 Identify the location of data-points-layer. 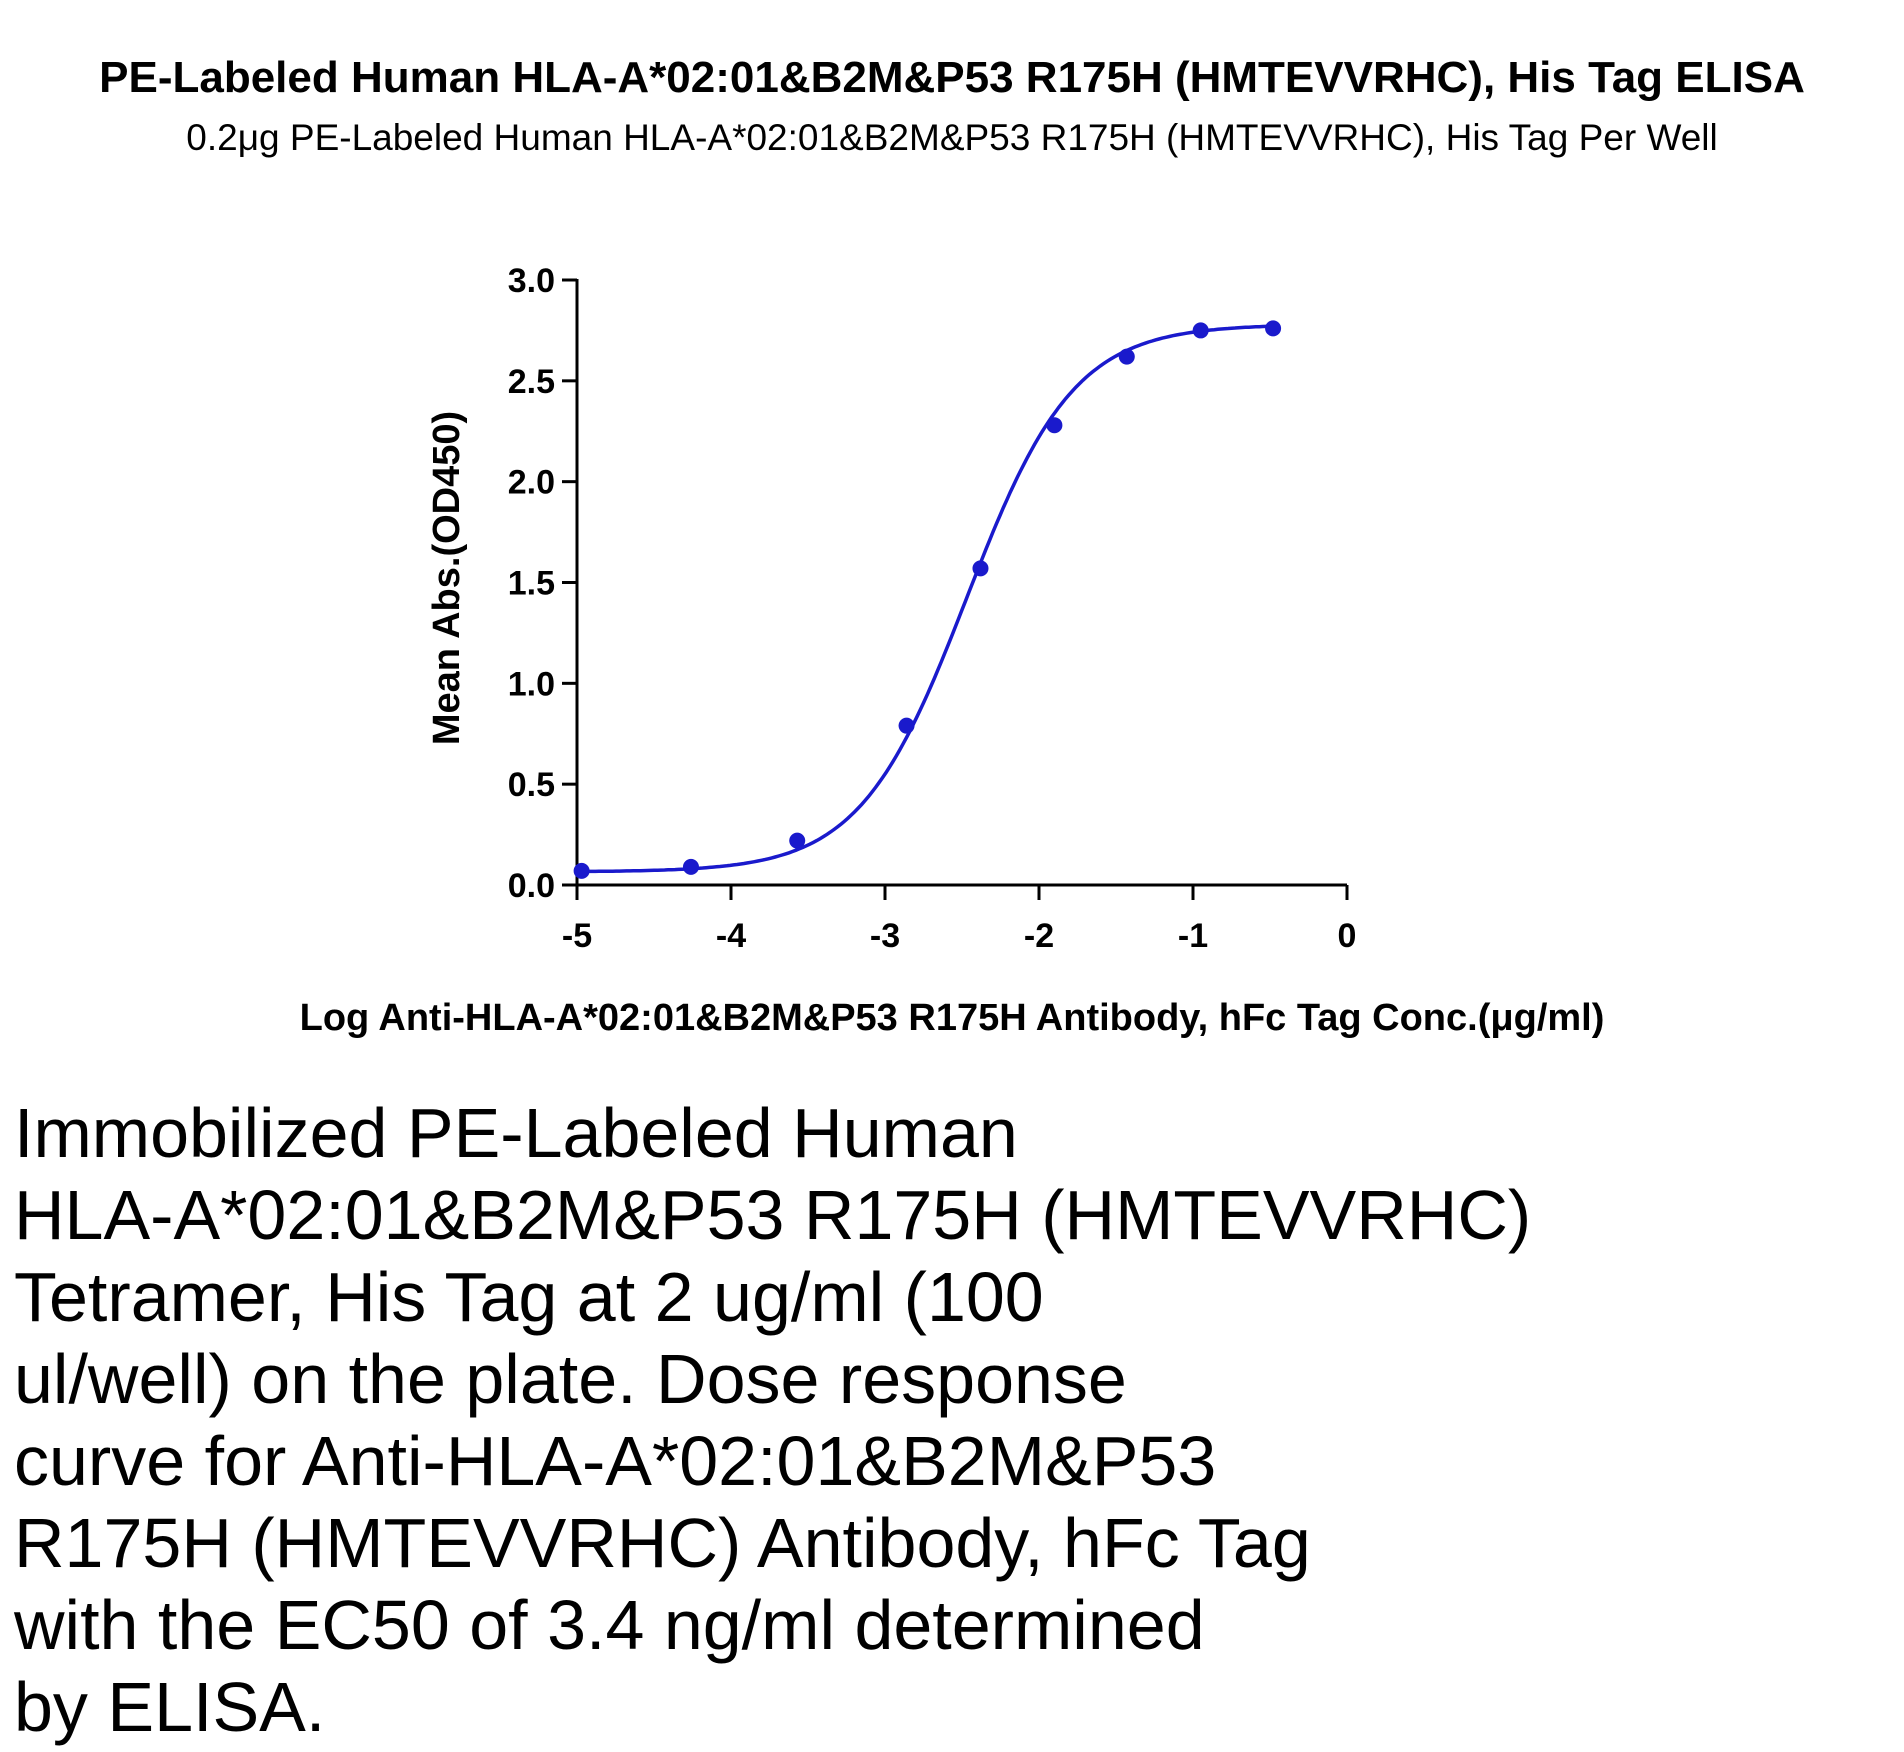
(927, 599).